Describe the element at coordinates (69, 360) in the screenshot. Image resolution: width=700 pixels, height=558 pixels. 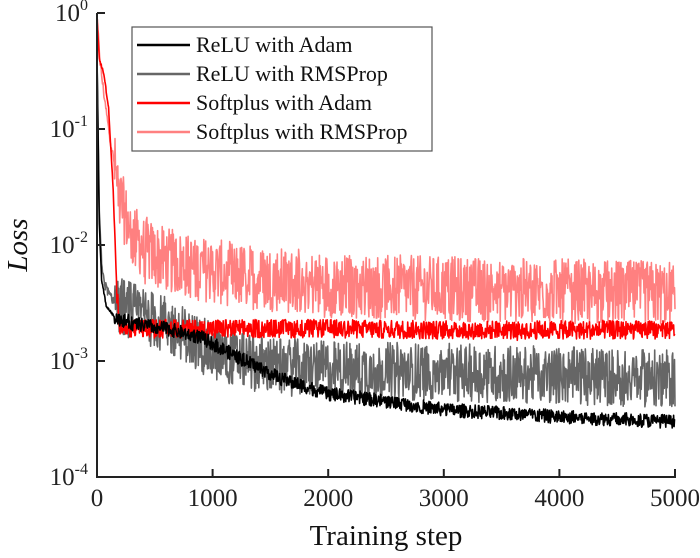
I see `y-tick-label: 10⁻³` at that location.